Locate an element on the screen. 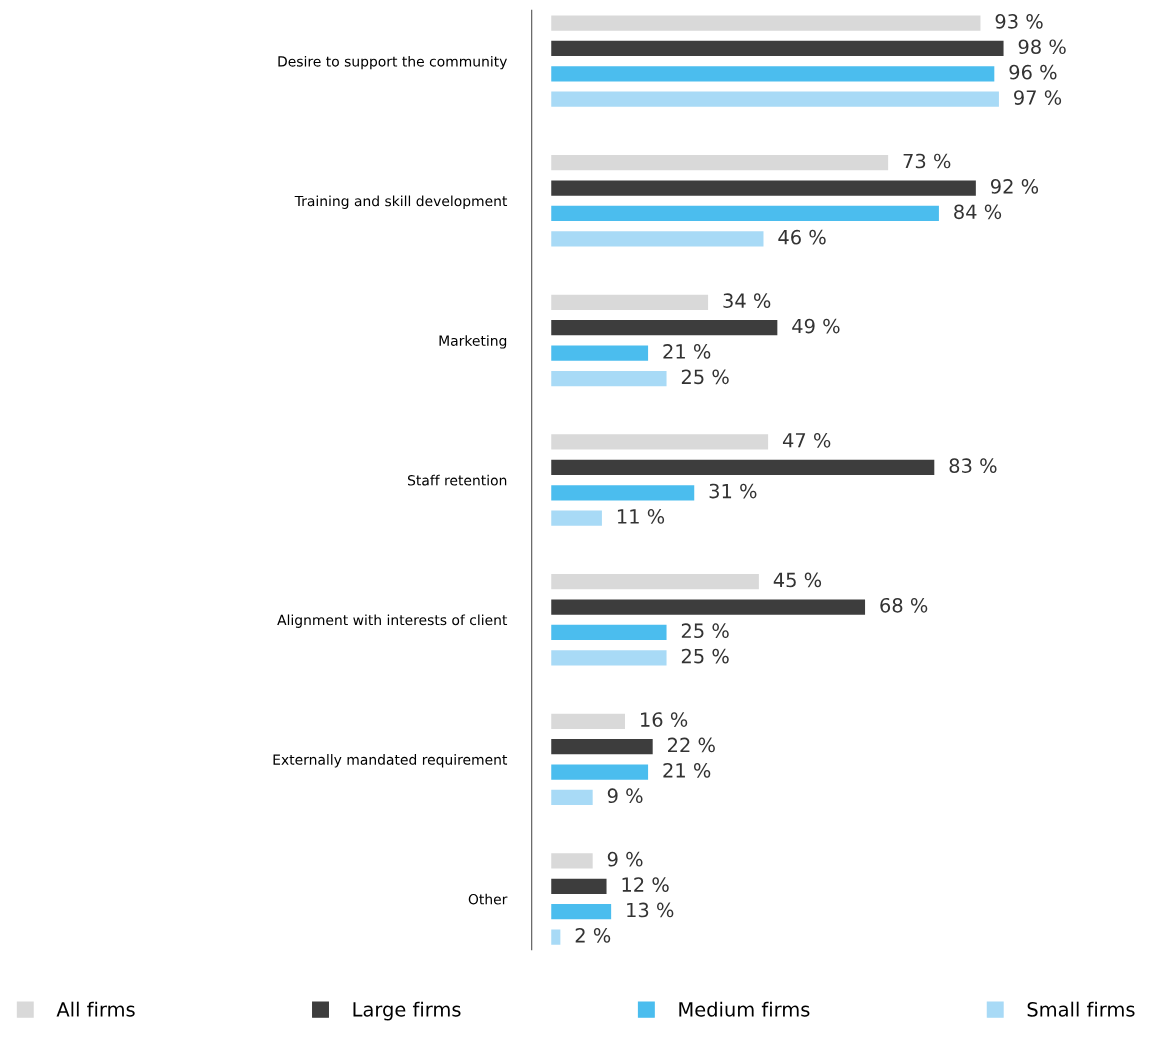 The width and height of the screenshot is (1153, 1038). data-label: 98 % is located at coordinates (1042, 47).